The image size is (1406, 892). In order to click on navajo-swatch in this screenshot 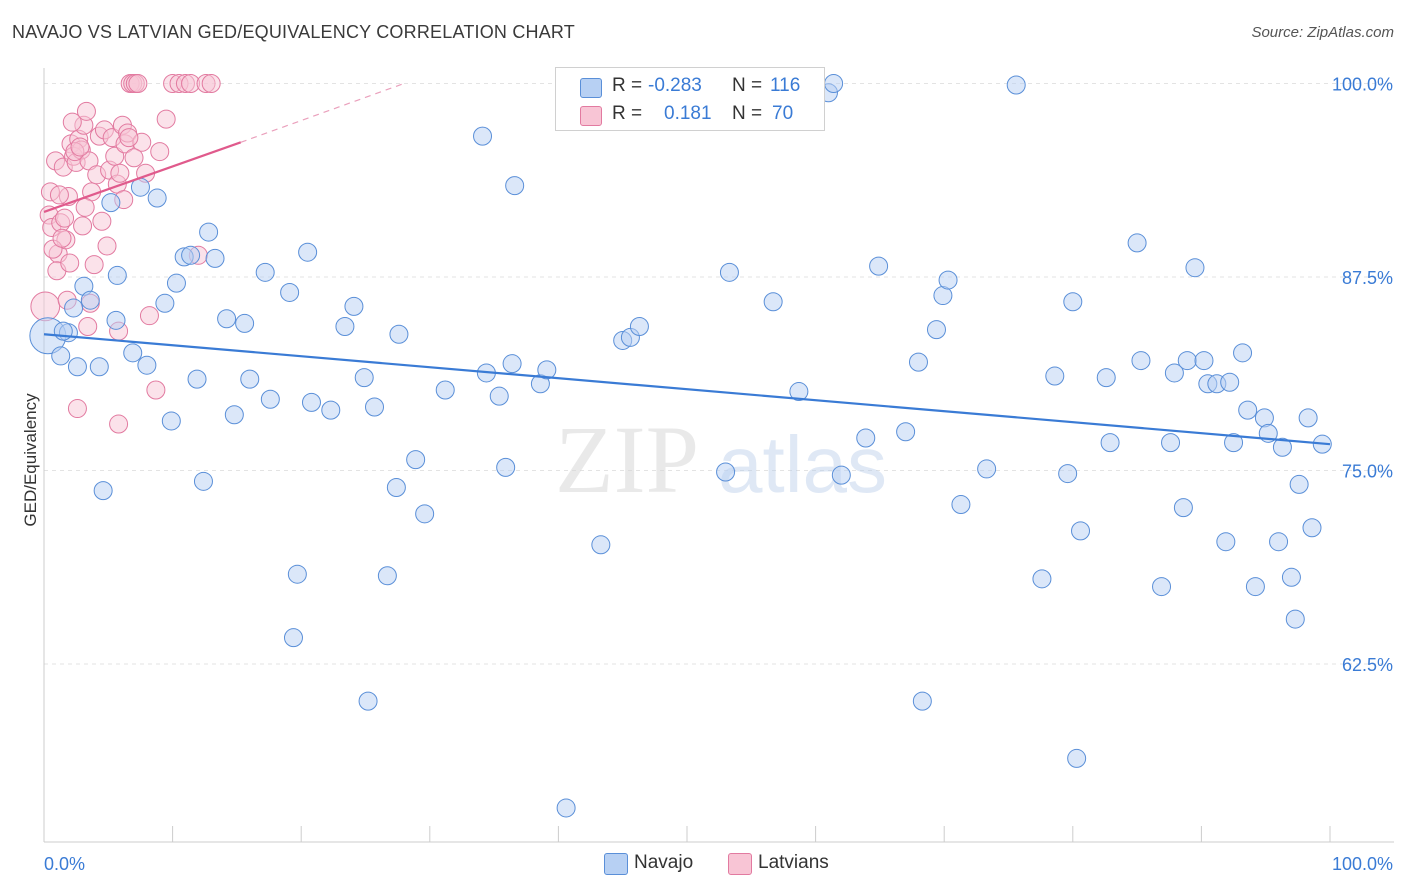, I will do `click(591, 88)`.